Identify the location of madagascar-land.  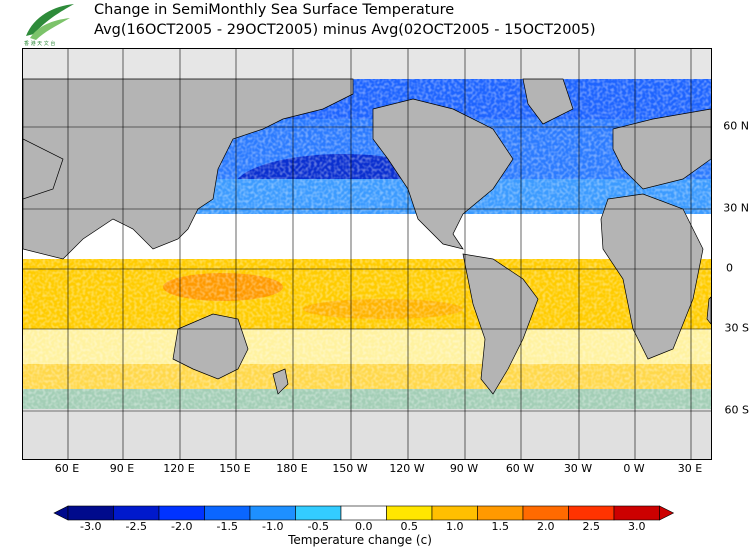
(708, 310).